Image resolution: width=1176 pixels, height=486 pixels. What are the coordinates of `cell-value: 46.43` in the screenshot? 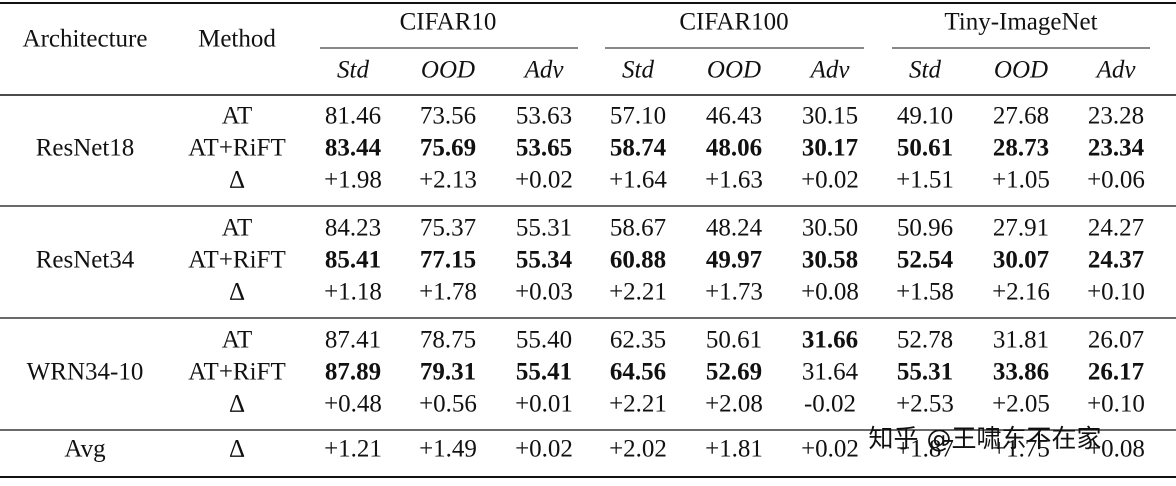 It's located at (734, 116).